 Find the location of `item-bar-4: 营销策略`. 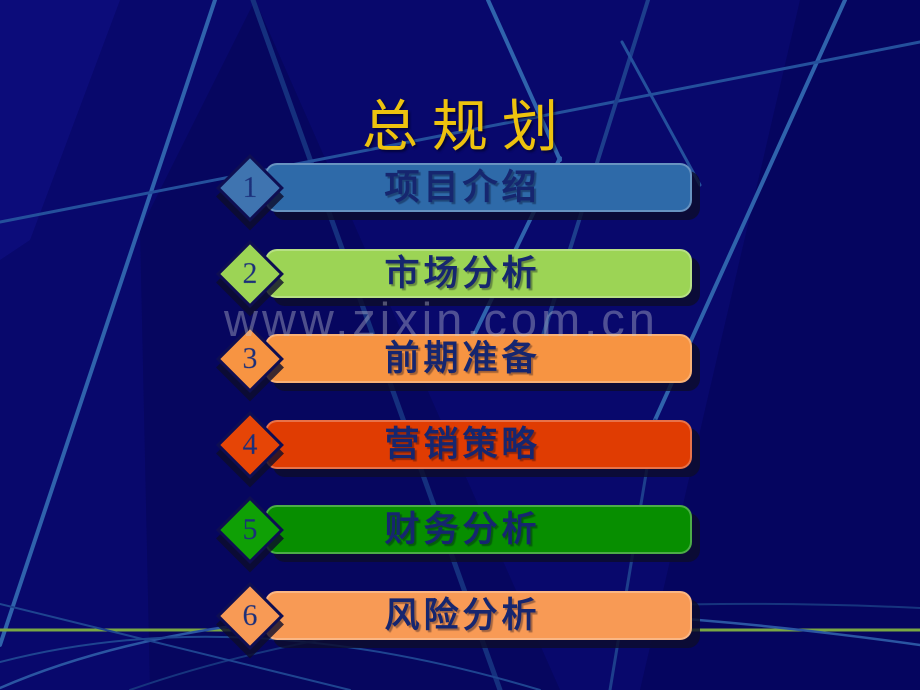

item-bar-4: 营销策略 is located at coordinates (478, 444).